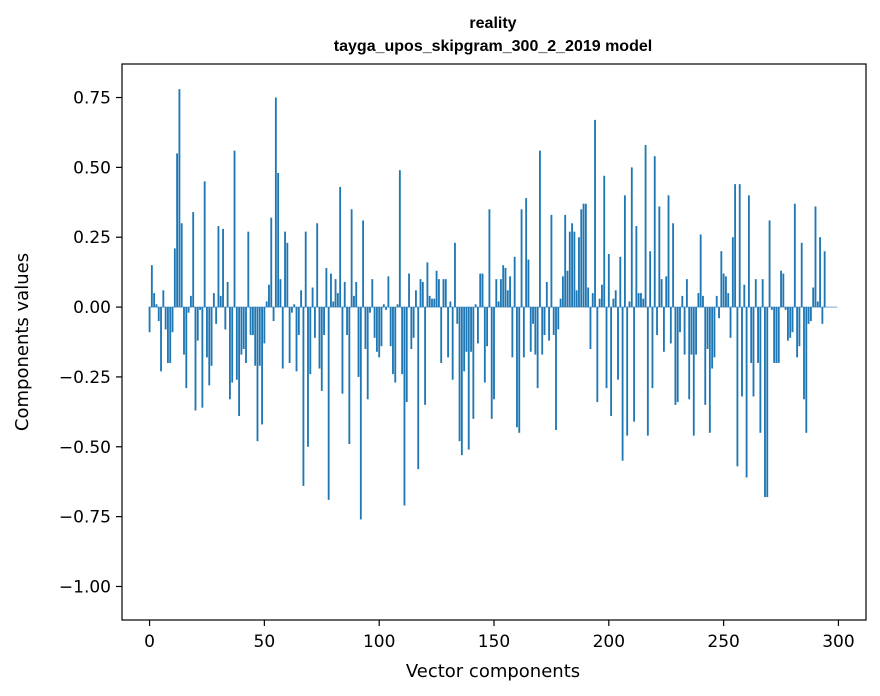 The image size is (880, 696). What do you see at coordinates (85, 378) in the screenshot?
I see `y-tick-label: −0.25` at bounding box center [85, 378].